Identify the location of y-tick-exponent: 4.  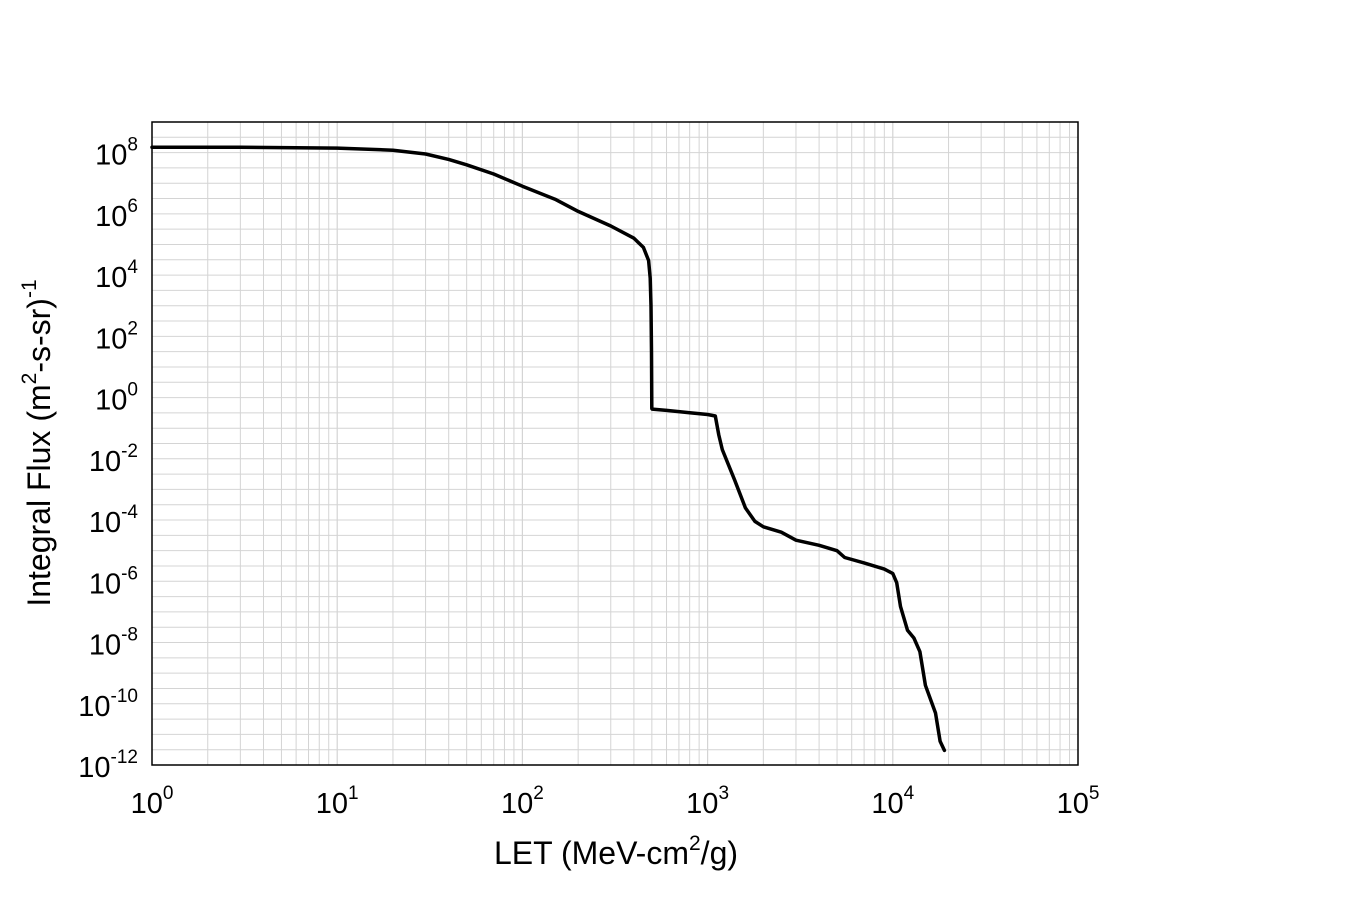
(132, 267).